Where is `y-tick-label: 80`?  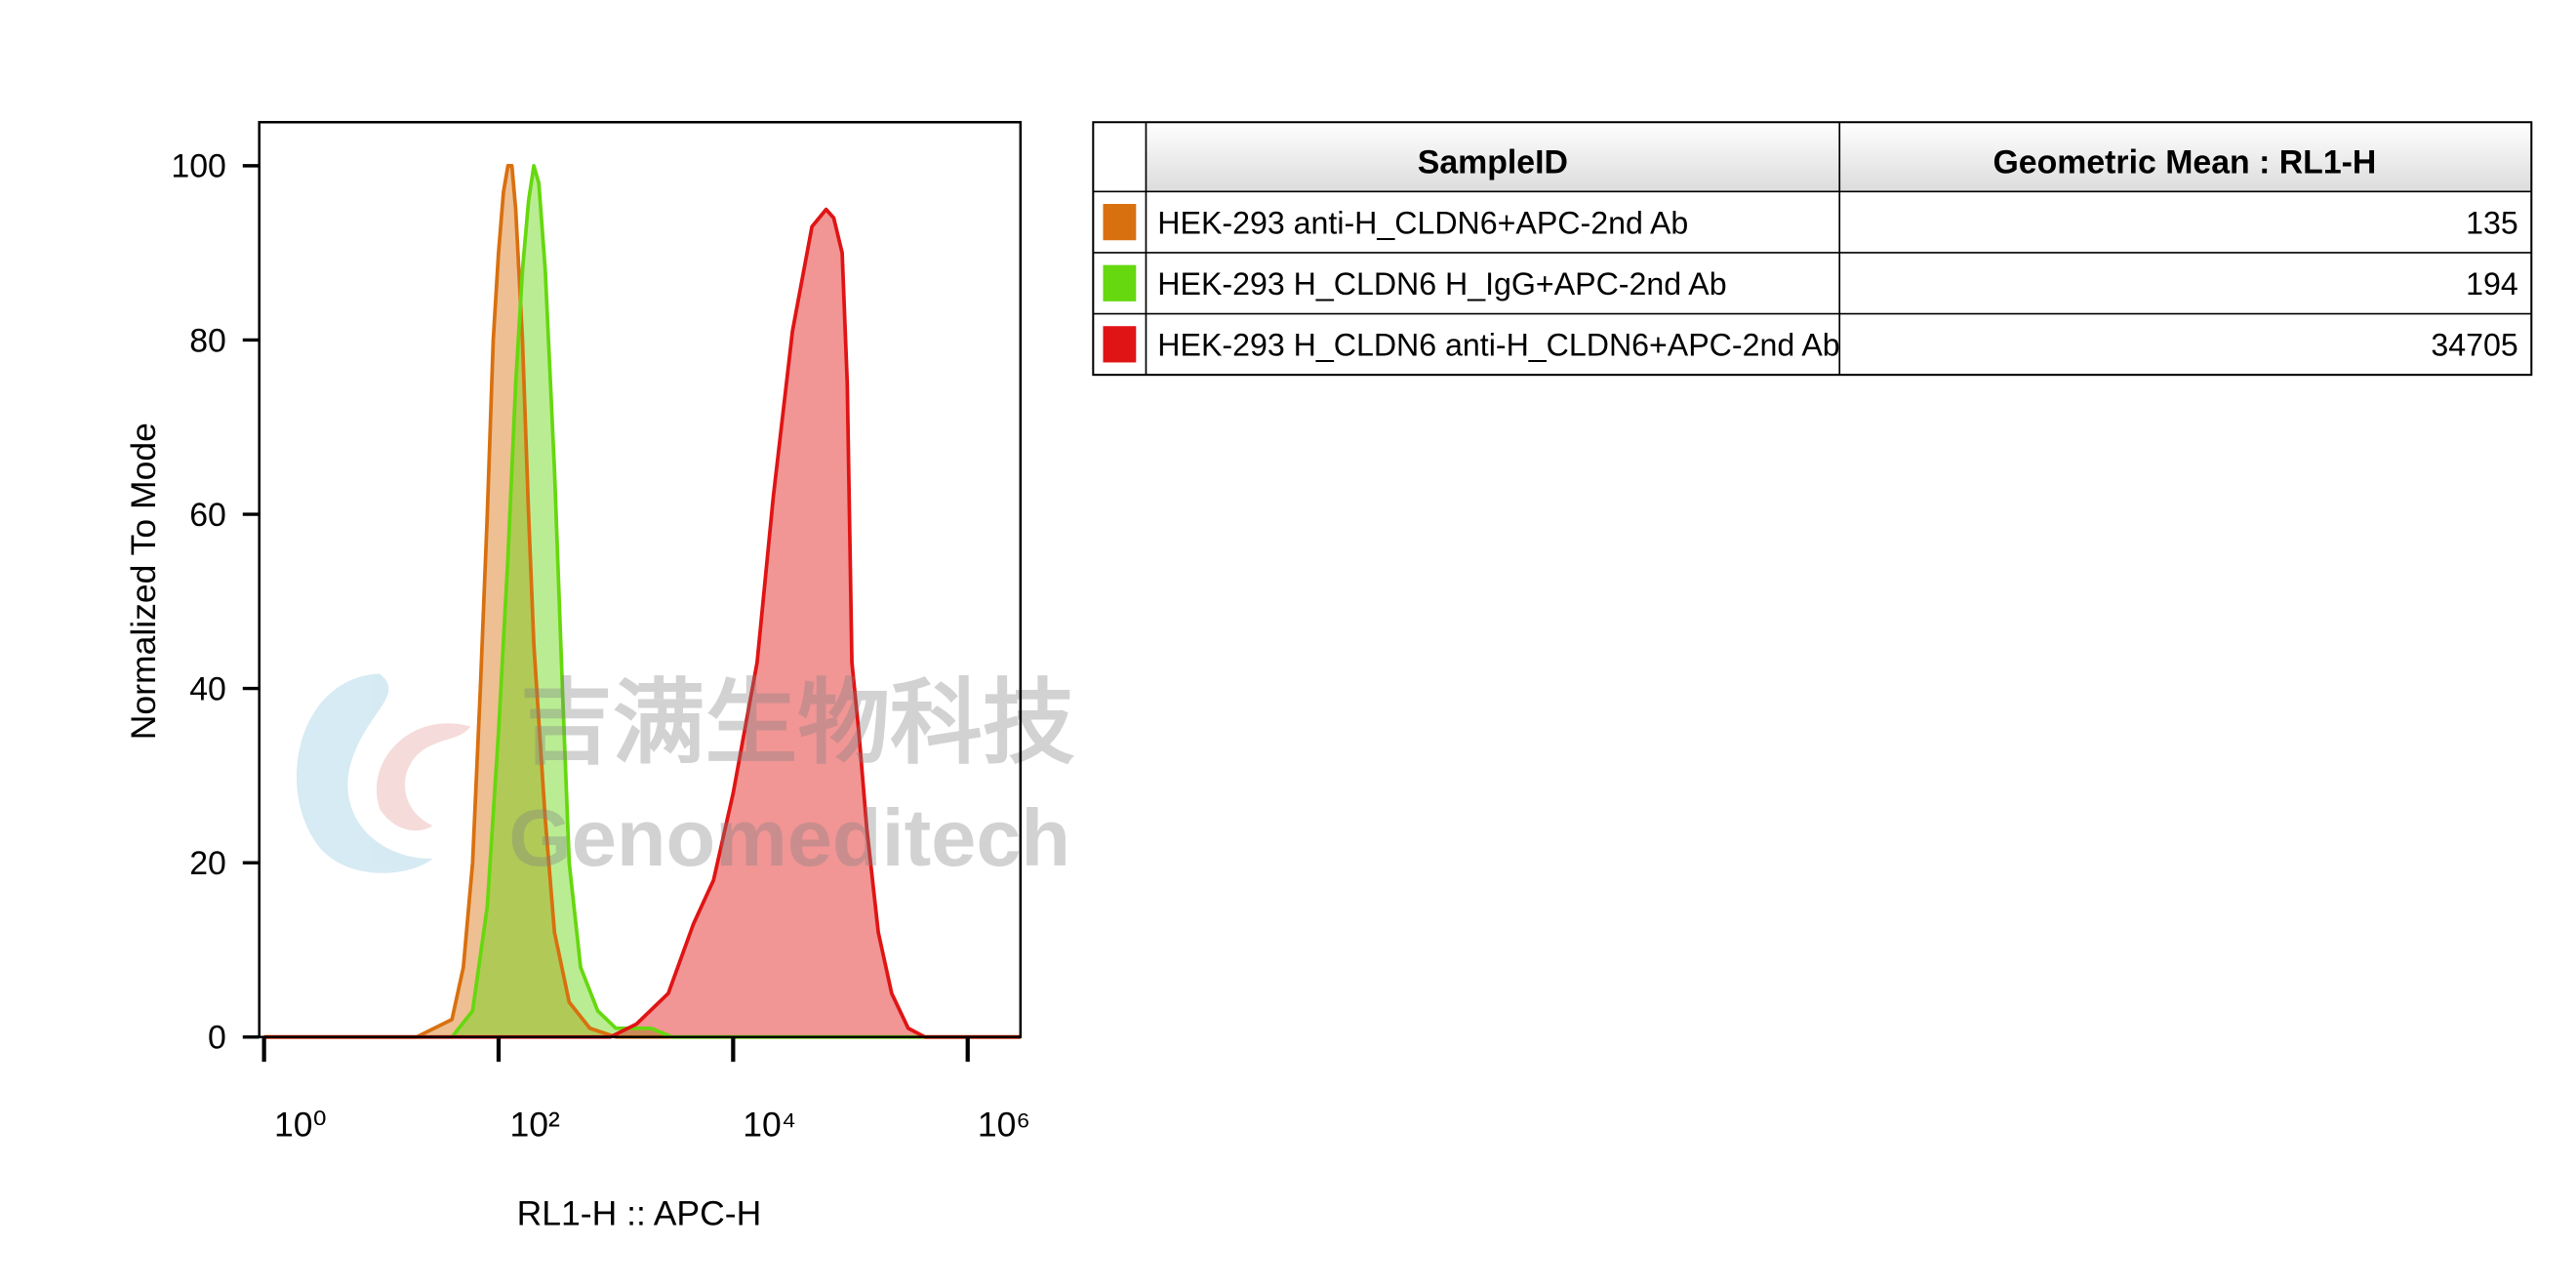 y-tick-label: 80 is located at coordinates (207, 340).